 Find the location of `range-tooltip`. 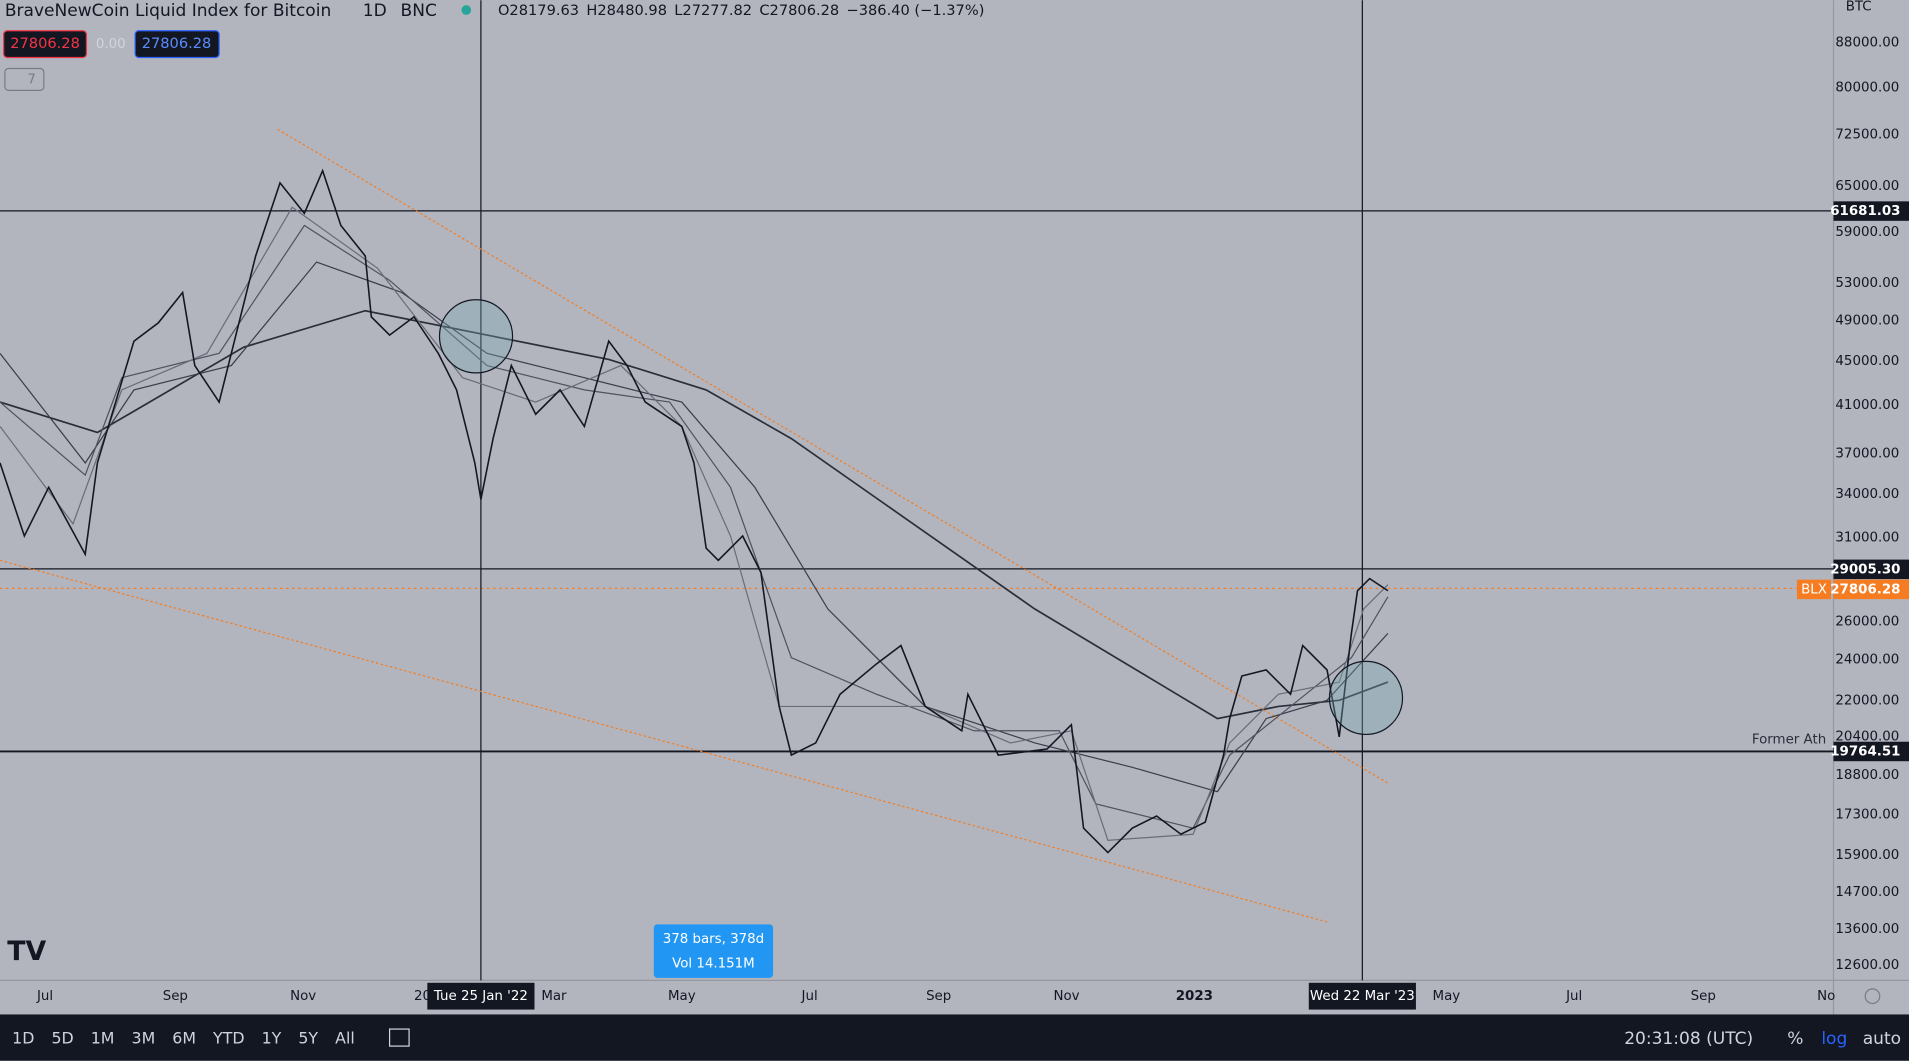

range-tooltip is located at coordinates (713, 951).